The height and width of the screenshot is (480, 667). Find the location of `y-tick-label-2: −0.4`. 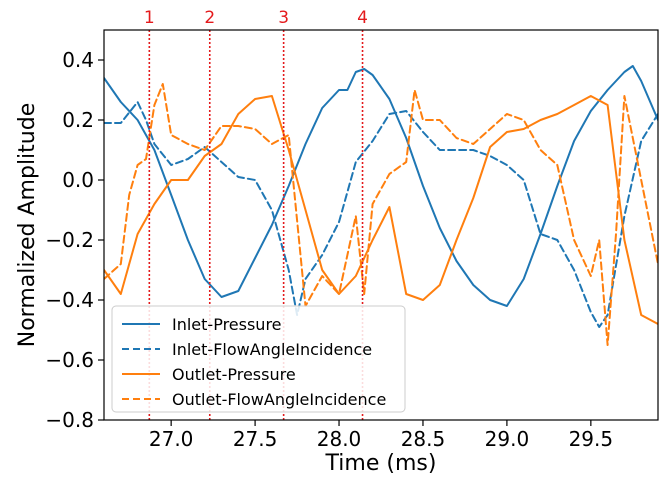

y-tick-label-2: −0.4 is located at coordinates (69, 300).